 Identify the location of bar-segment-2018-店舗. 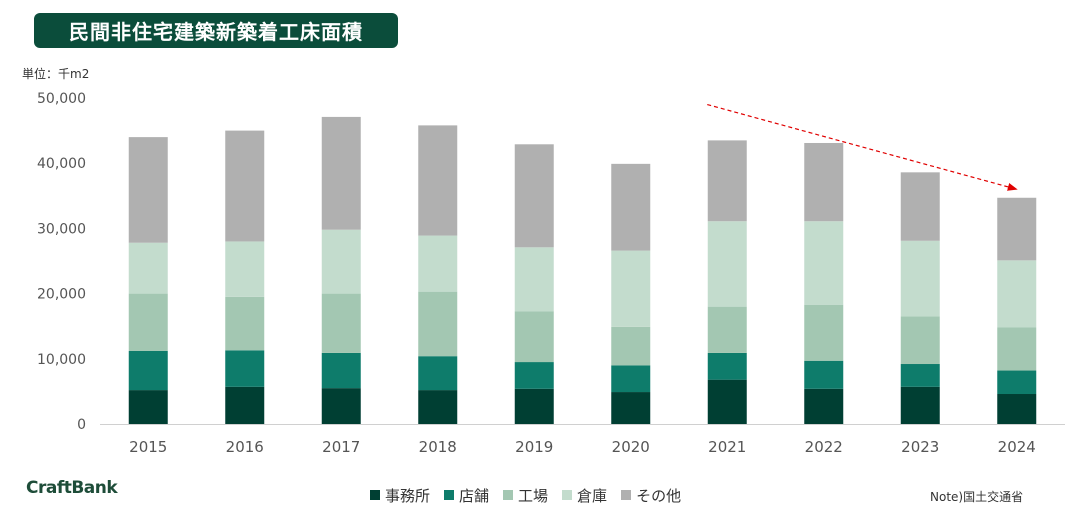
(438, 373).